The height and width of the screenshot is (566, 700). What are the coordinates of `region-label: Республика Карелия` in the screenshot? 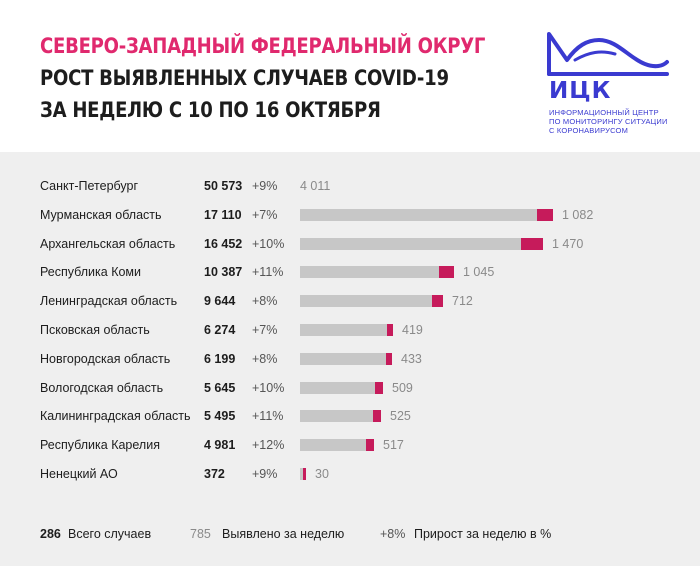 It's located at (100, 445).